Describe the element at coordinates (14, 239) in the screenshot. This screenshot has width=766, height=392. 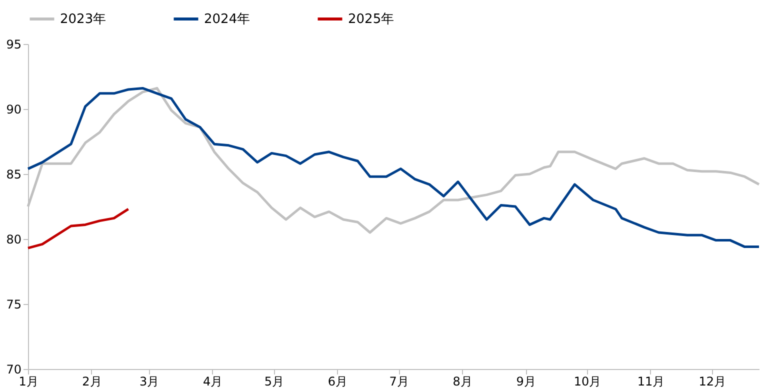
I see `y-tick-label: 80` at that location.